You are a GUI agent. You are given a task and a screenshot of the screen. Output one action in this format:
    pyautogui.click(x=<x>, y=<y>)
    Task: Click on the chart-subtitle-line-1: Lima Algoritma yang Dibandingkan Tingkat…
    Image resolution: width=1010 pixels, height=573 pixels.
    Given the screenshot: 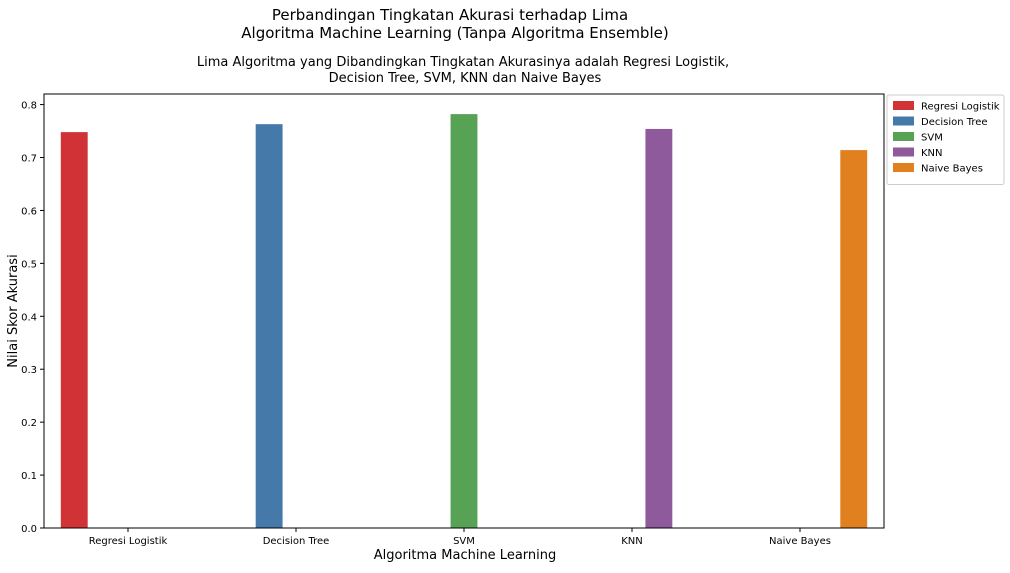 What is the action you would take?
    pyautogui.click(x=463, y=62)
    